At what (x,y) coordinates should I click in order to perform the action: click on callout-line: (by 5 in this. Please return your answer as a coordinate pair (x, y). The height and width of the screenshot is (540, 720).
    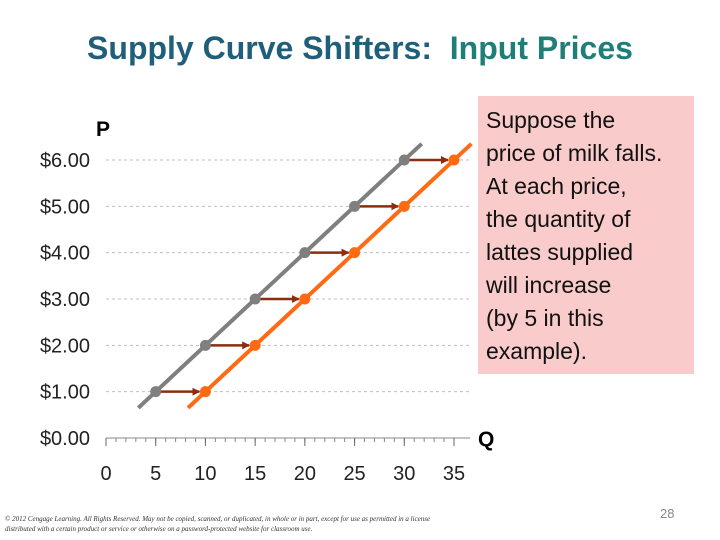
    Looking at the image, I should click on (545, 318).